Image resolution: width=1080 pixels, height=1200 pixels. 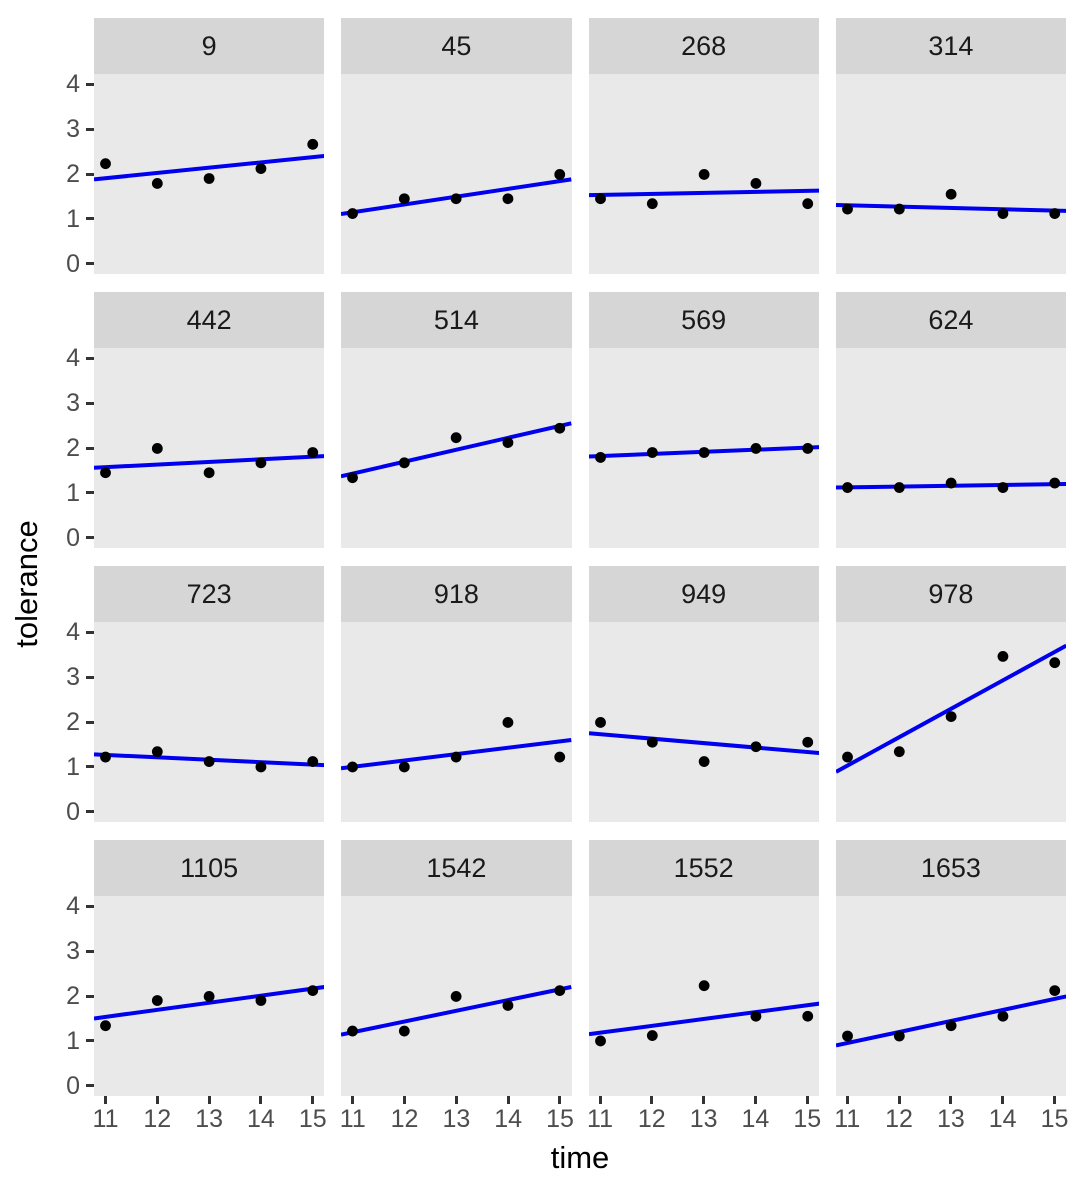 What do you see at coordinates (703, 867) in the screenshot?
I see `facet-strip-label: 1552` at bounding box center [703, 867].